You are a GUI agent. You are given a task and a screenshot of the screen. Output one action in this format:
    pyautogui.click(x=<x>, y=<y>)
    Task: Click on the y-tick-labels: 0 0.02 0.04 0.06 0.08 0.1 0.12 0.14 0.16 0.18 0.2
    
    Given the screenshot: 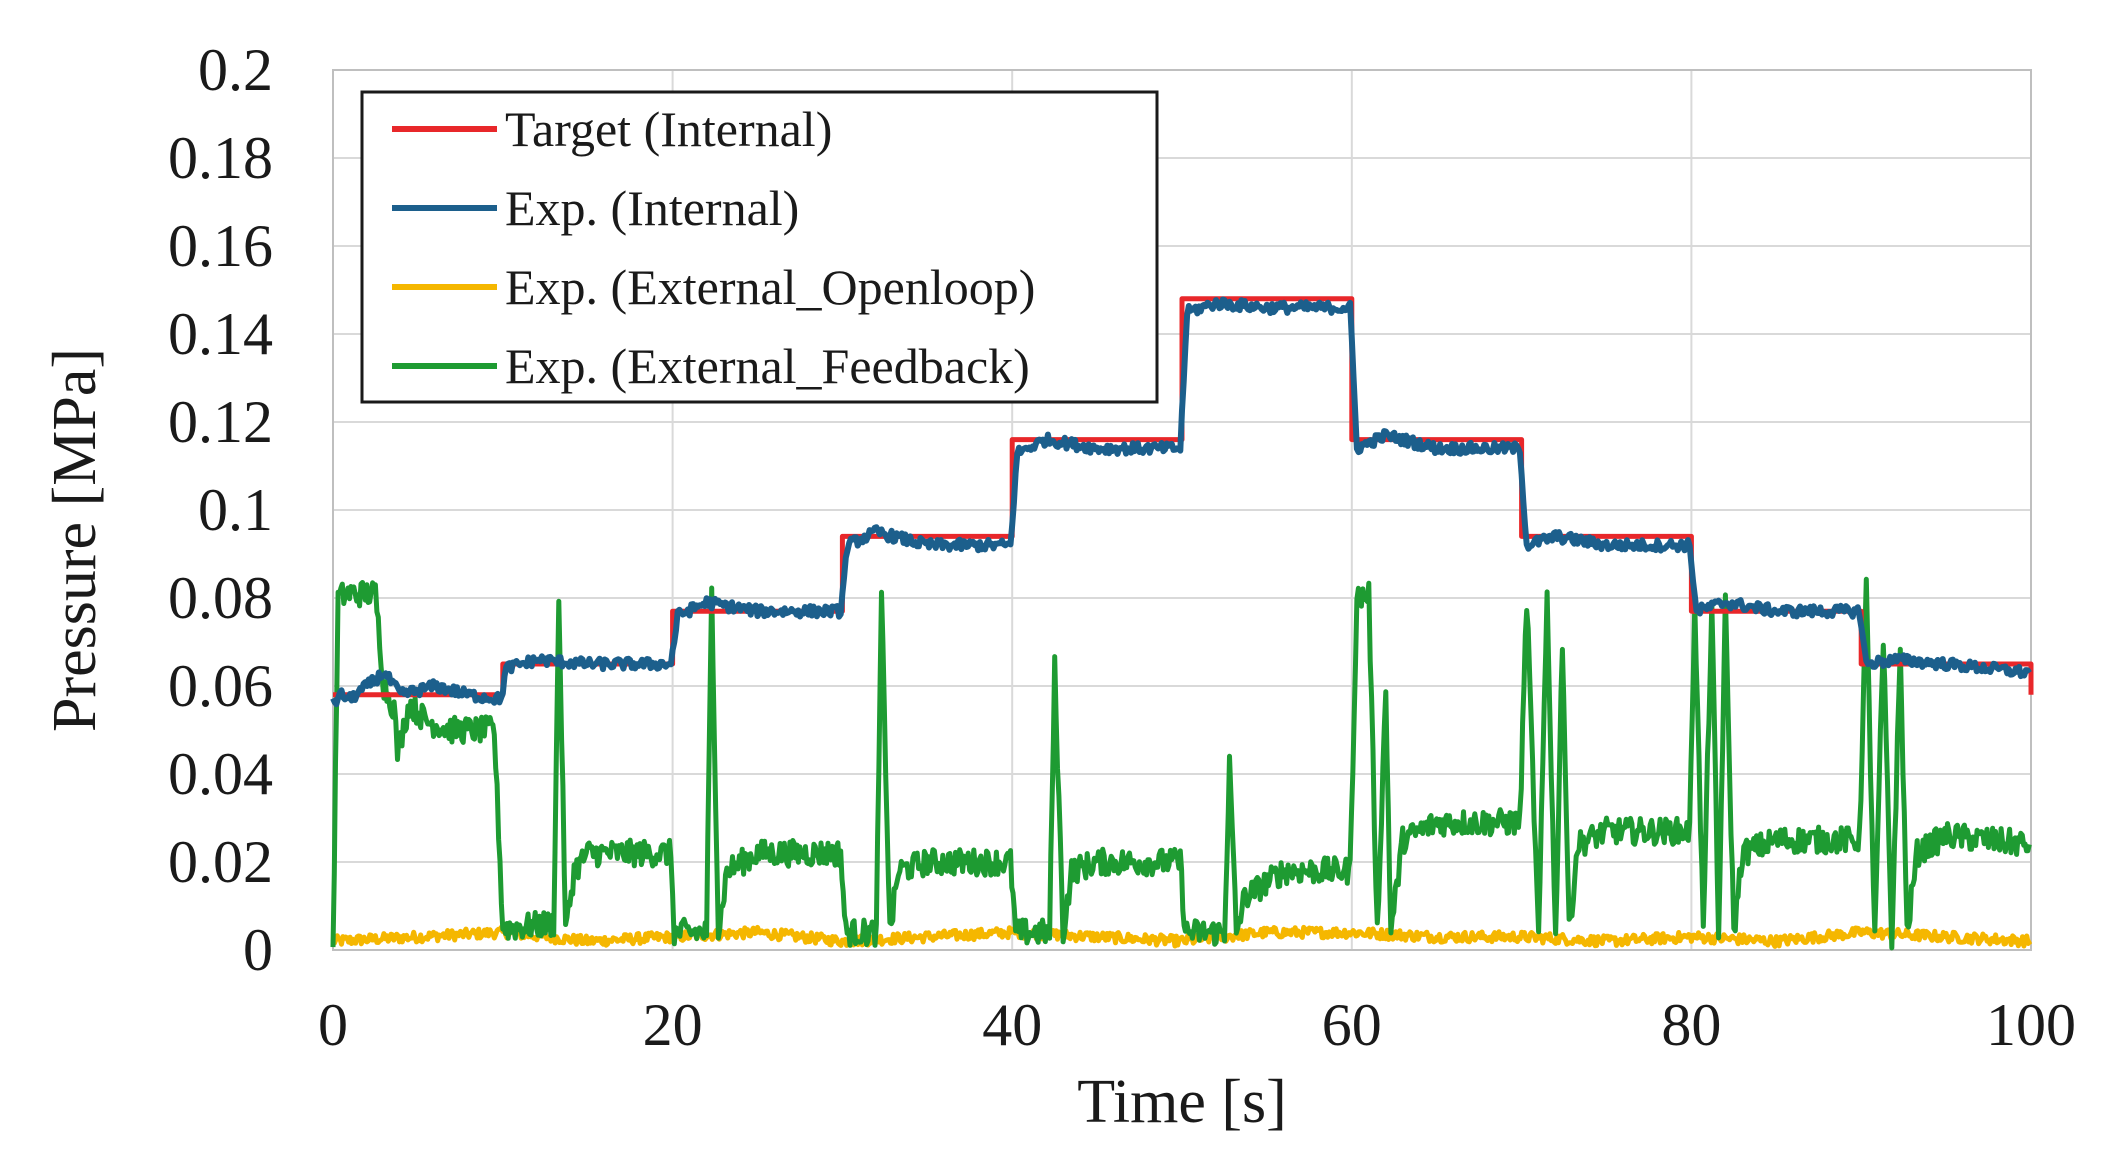 What is the action you would take?
    pyautogui.click(x=220, y=510)
    